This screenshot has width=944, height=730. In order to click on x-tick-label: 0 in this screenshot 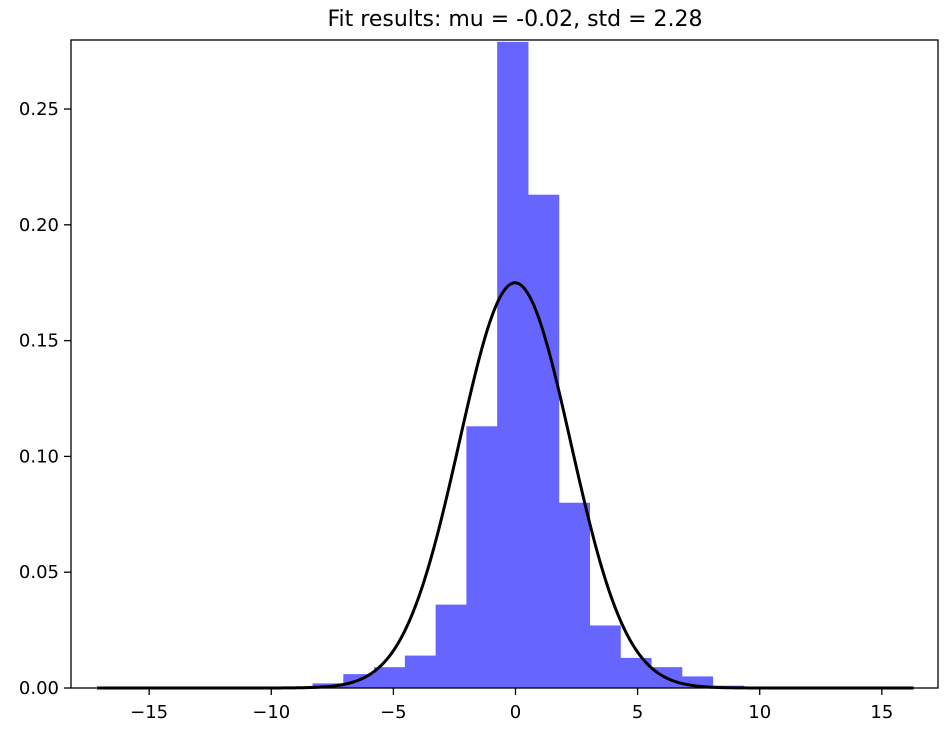, I will do `click(515, 712)`.